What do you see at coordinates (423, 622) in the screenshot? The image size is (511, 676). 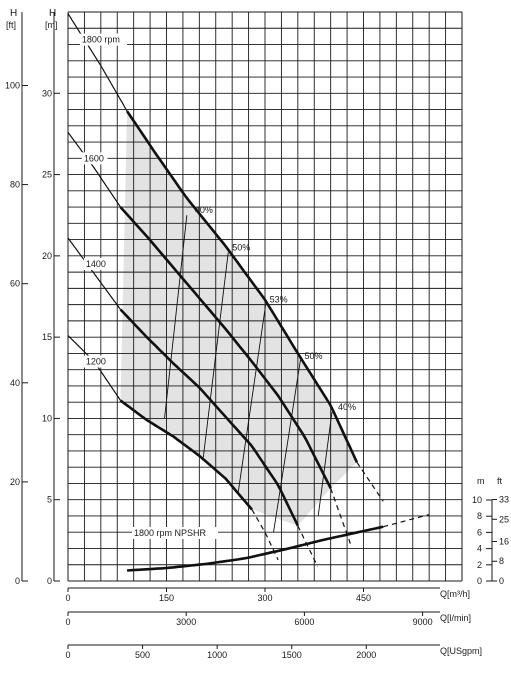 I see `q-lmin-tick-label: 9000` at bounding box center [423, 622].